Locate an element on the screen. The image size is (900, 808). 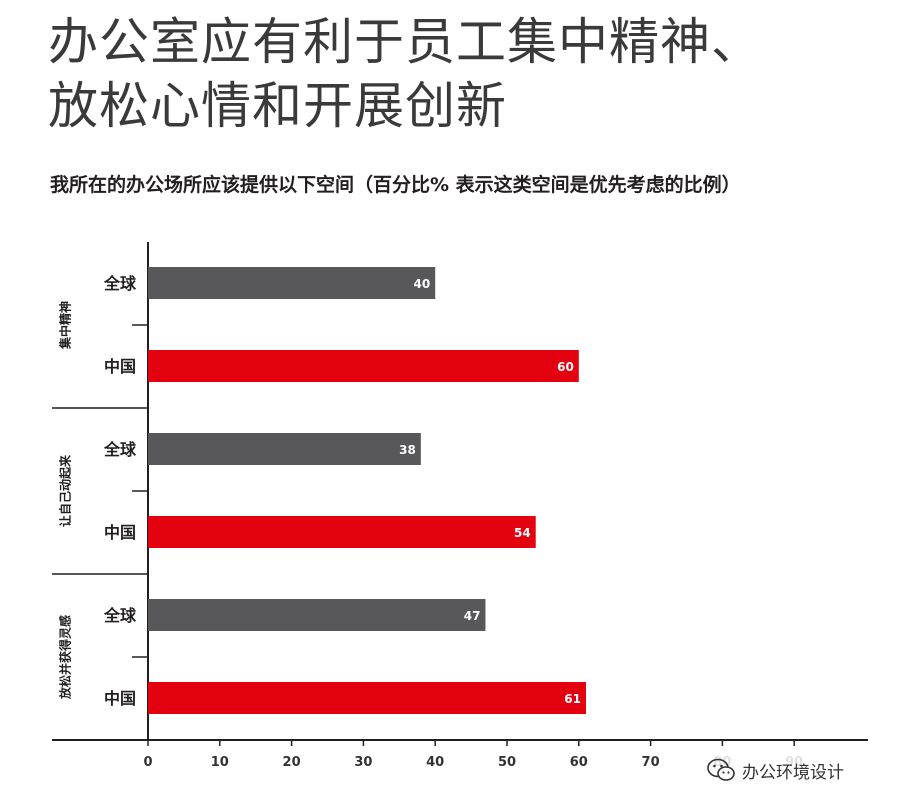
group-label: 放松并获得灵感 is located at coordinates (65, 657).